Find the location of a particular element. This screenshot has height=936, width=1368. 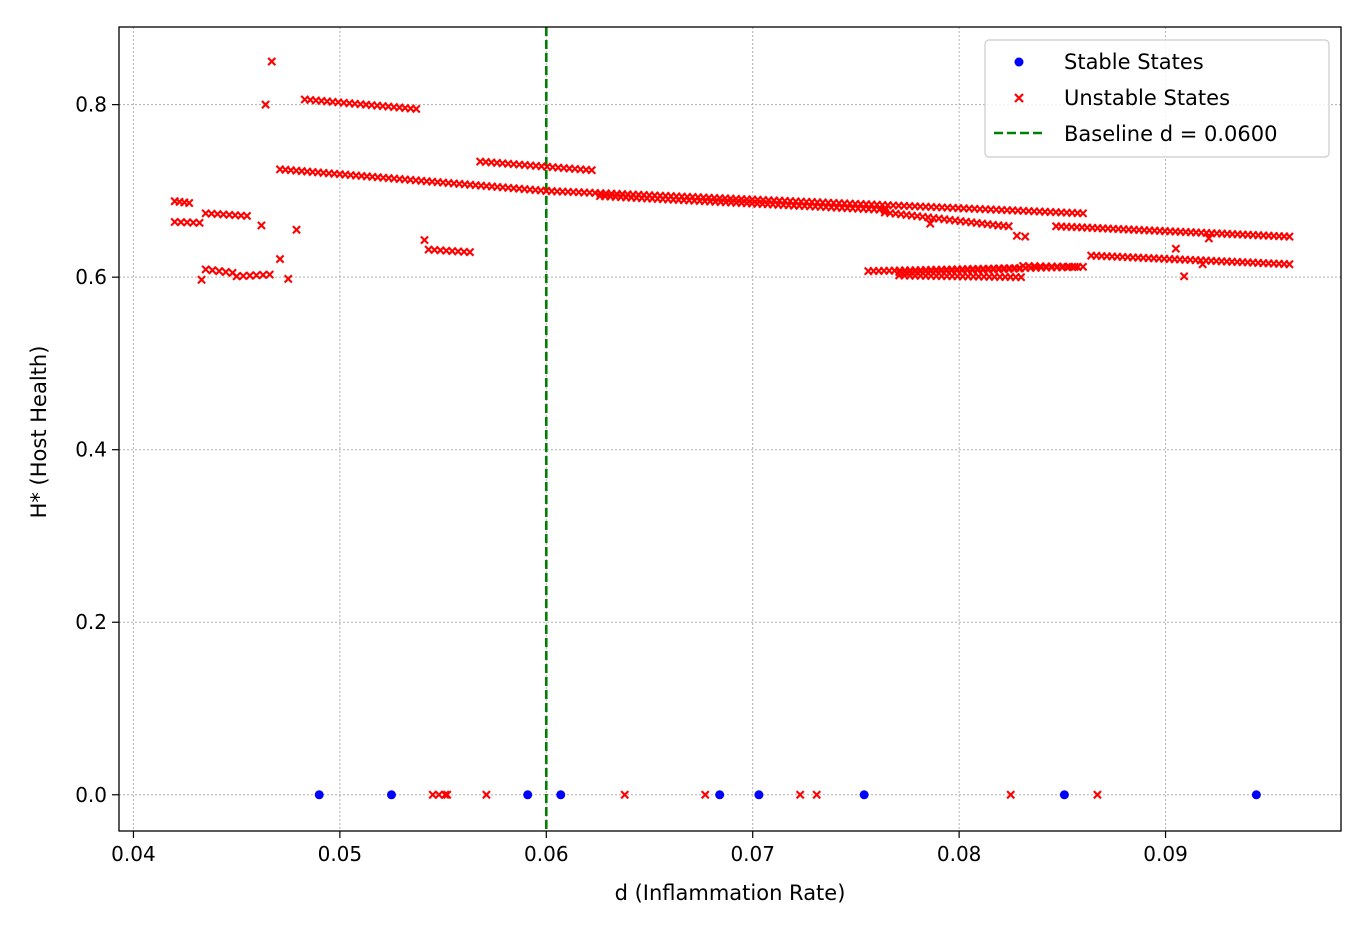

legend-box is located at coordinates (1157, 98).